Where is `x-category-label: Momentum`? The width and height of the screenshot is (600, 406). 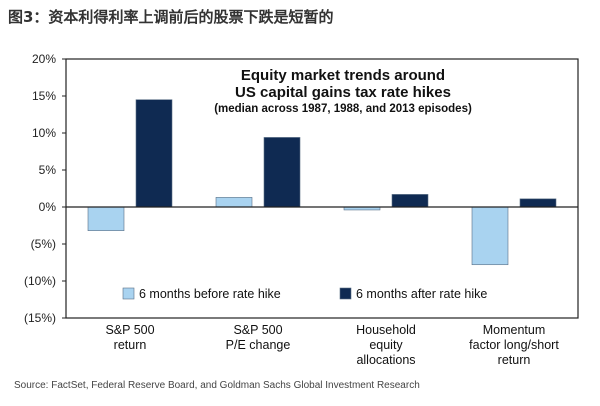 x-category-label: Momentum is located at coordinates (514, 330).